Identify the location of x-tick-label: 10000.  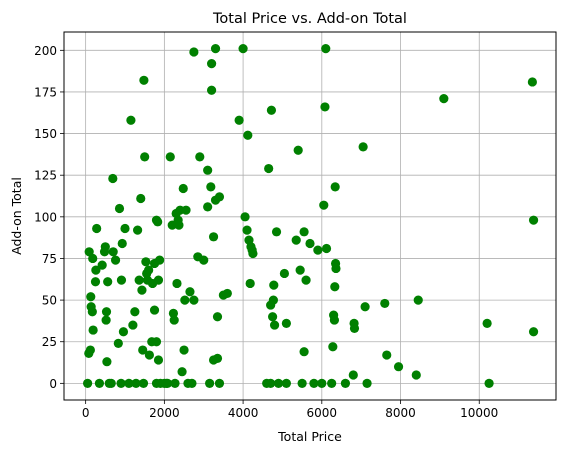
(479, 413).